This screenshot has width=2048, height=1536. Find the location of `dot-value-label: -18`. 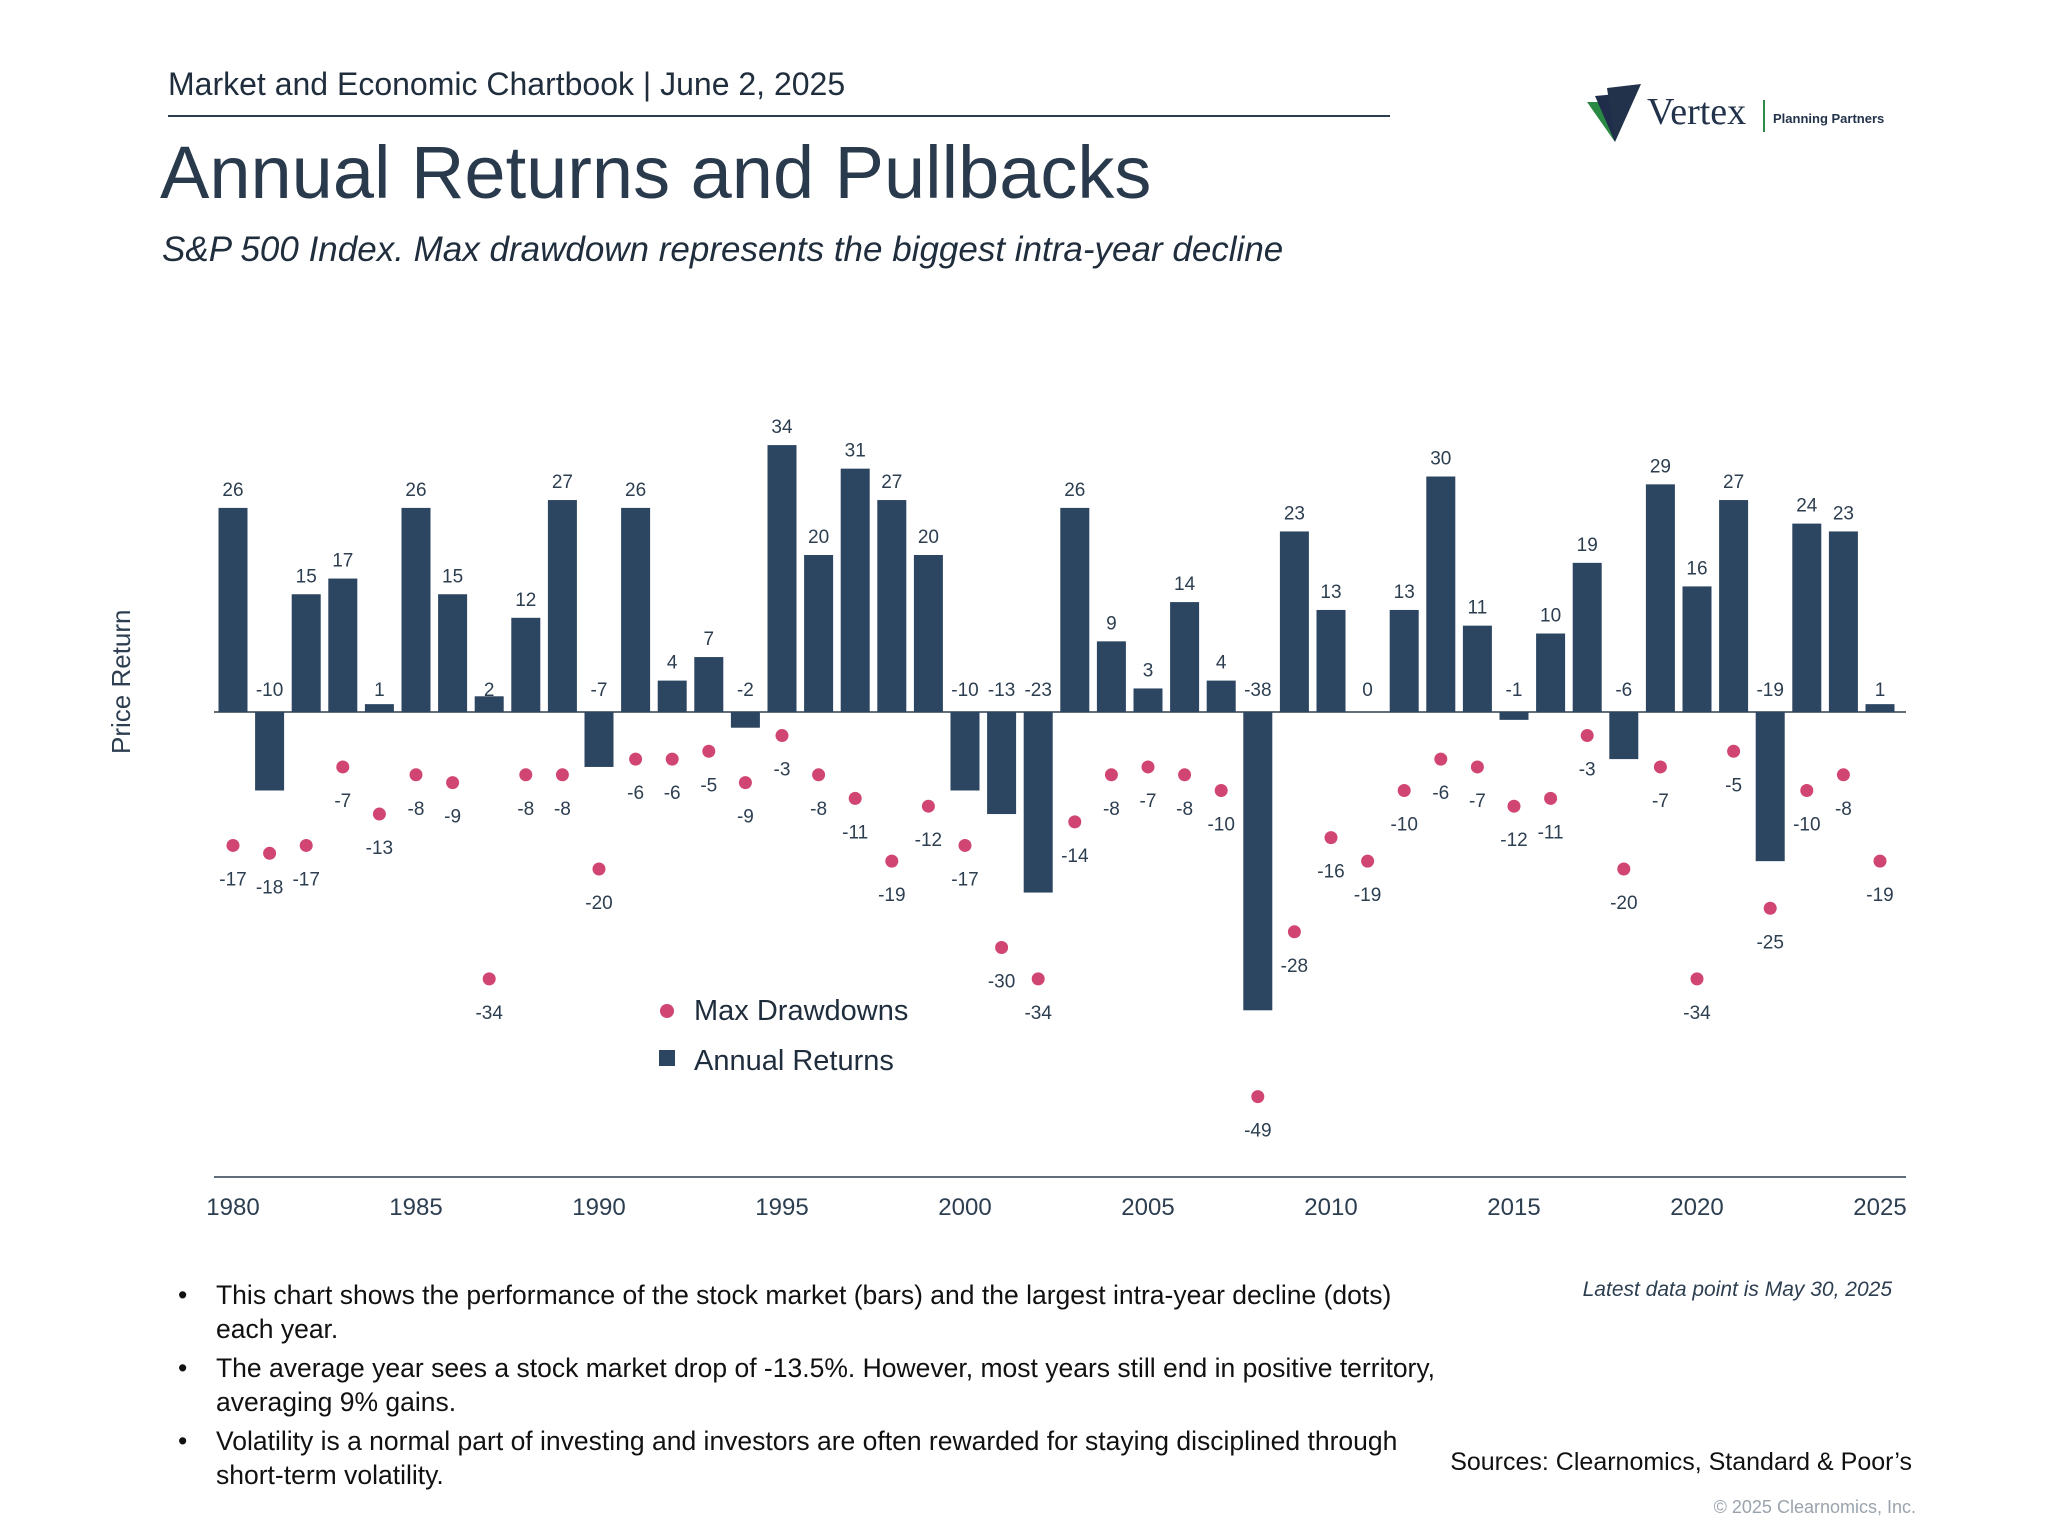

dot-value-label: -18 is located at coordinates (269, 887).